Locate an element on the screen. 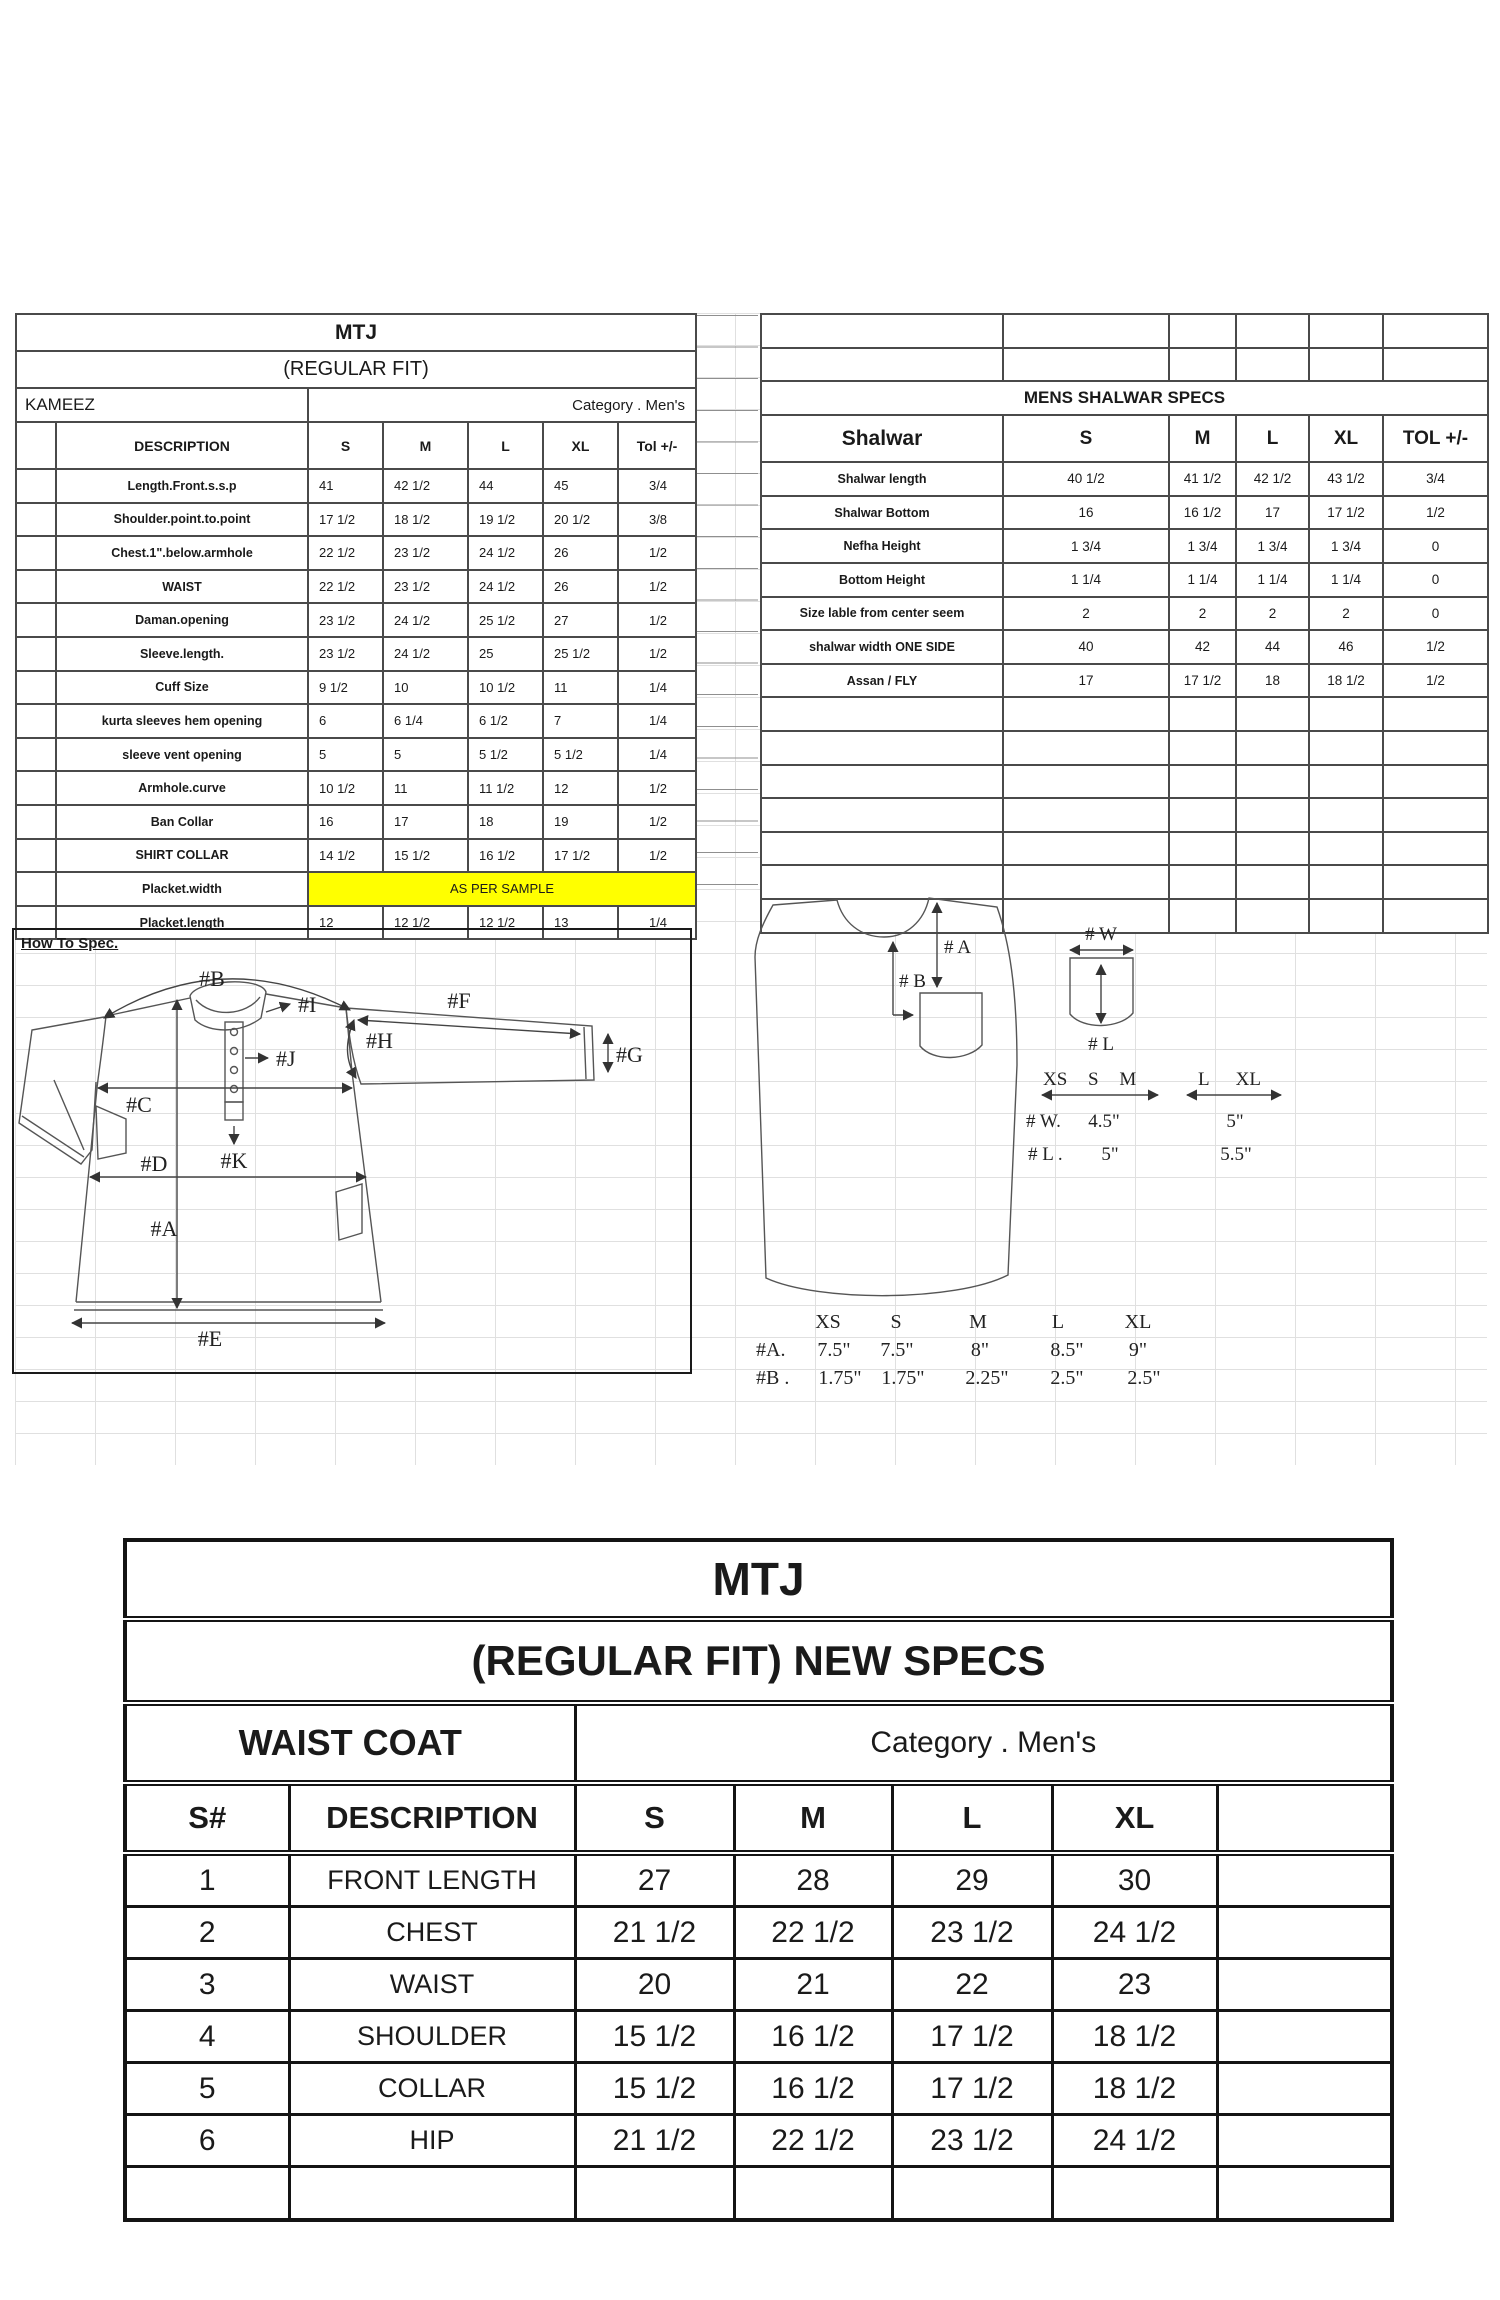  measure-label-j: #J is located at coordinates (286, 1058).